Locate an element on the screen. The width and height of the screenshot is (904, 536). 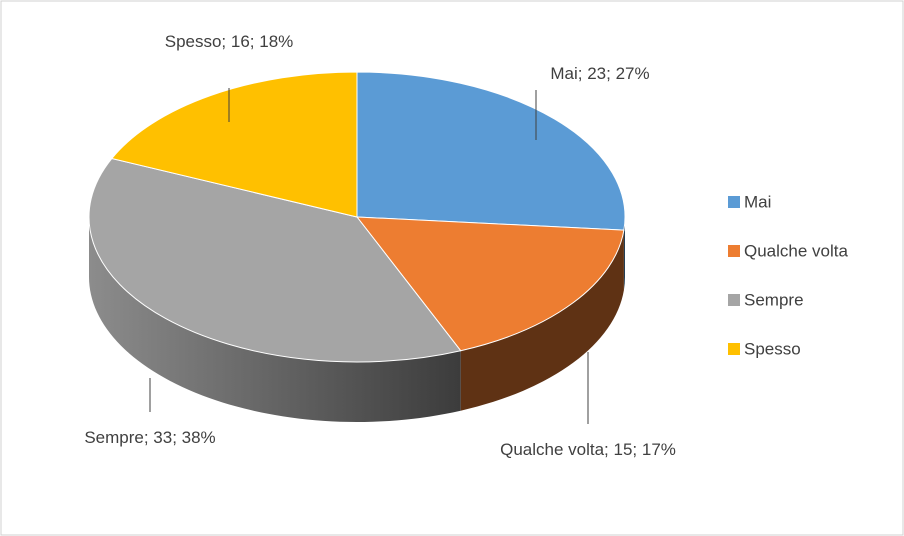
legend-label: Sempre is located at coordinates (774, 299).